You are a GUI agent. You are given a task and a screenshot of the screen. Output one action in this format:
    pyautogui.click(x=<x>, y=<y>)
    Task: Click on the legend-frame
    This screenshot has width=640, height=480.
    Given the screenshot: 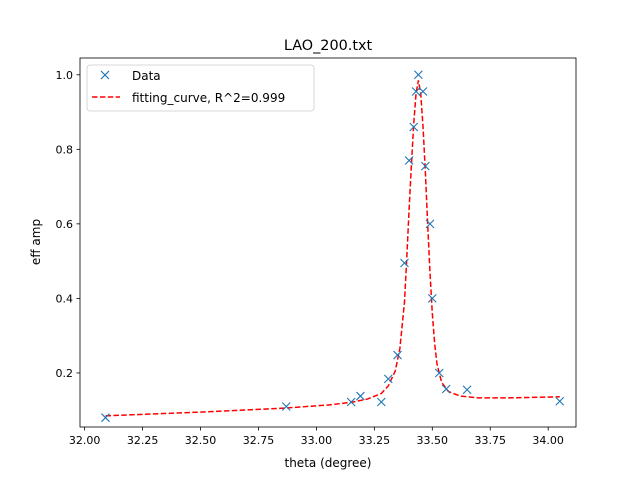 What is the action you would take?
    pyautogui.click(x=200, y=88)
    